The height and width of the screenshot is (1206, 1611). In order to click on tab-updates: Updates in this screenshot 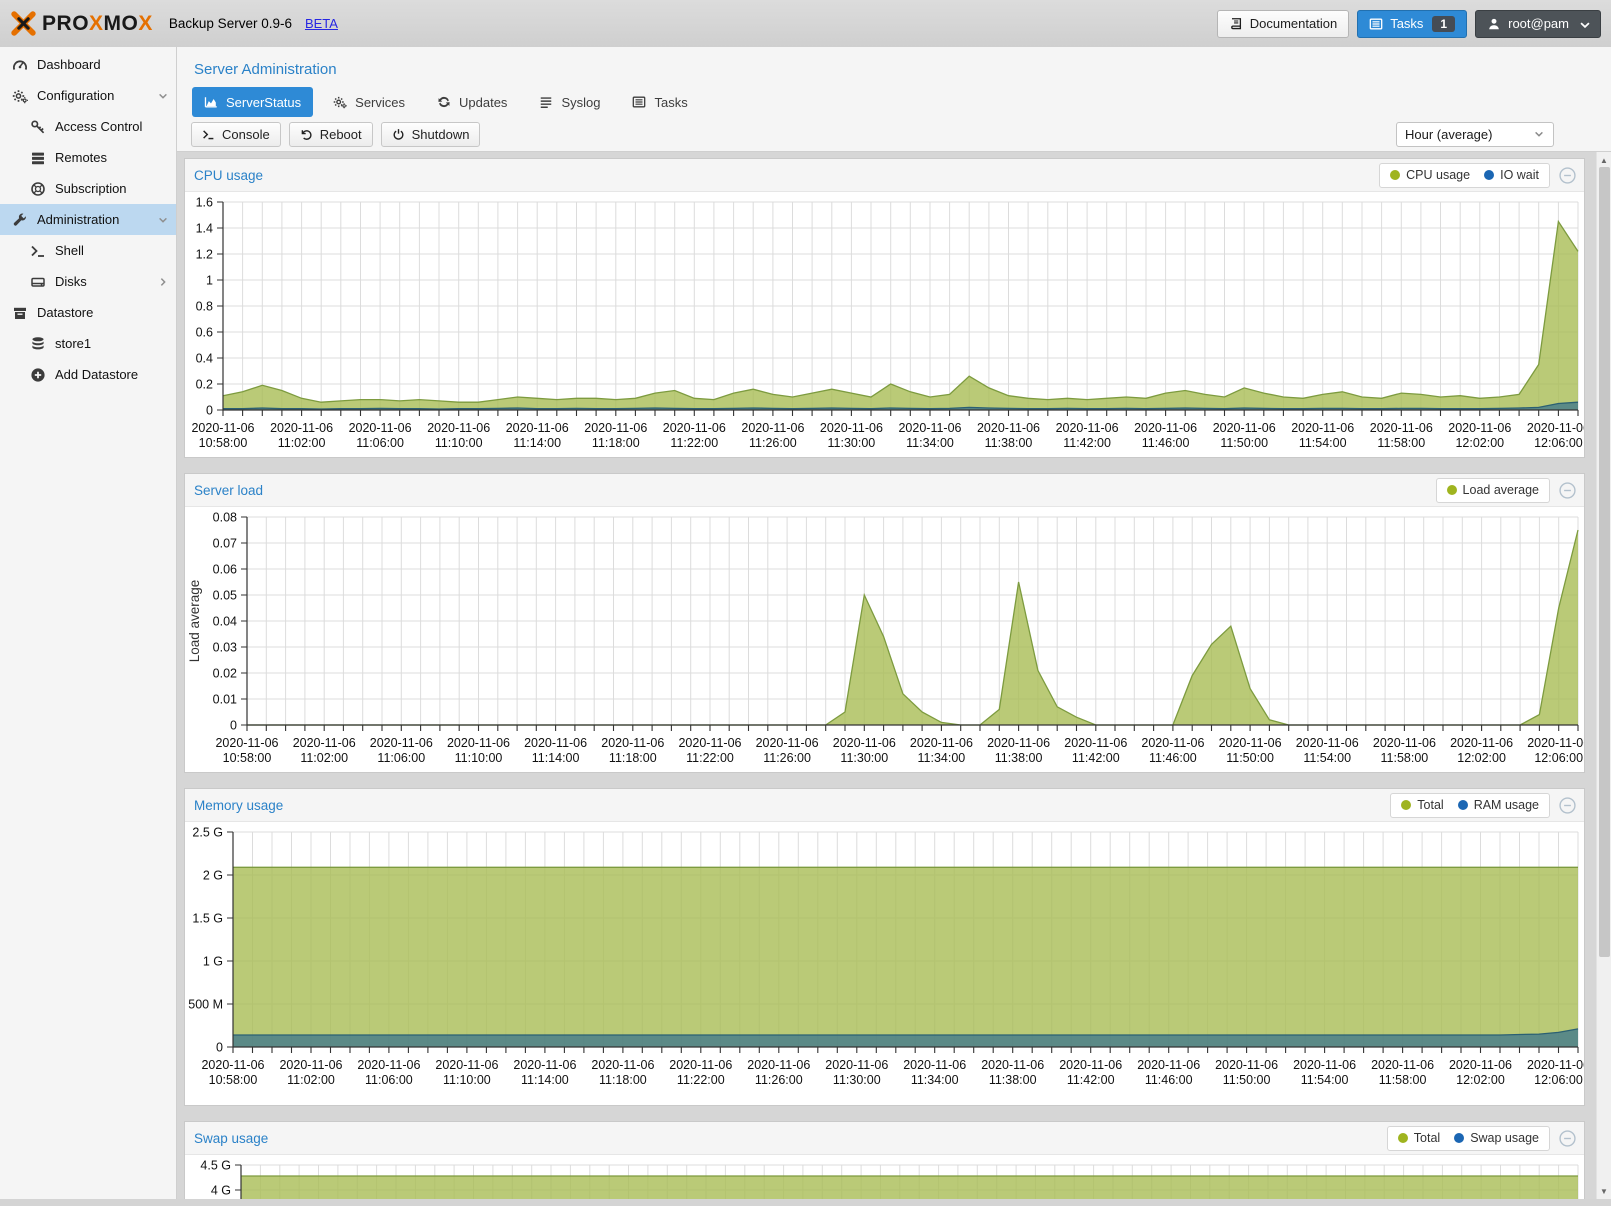, I will do `click(472, 102)`.